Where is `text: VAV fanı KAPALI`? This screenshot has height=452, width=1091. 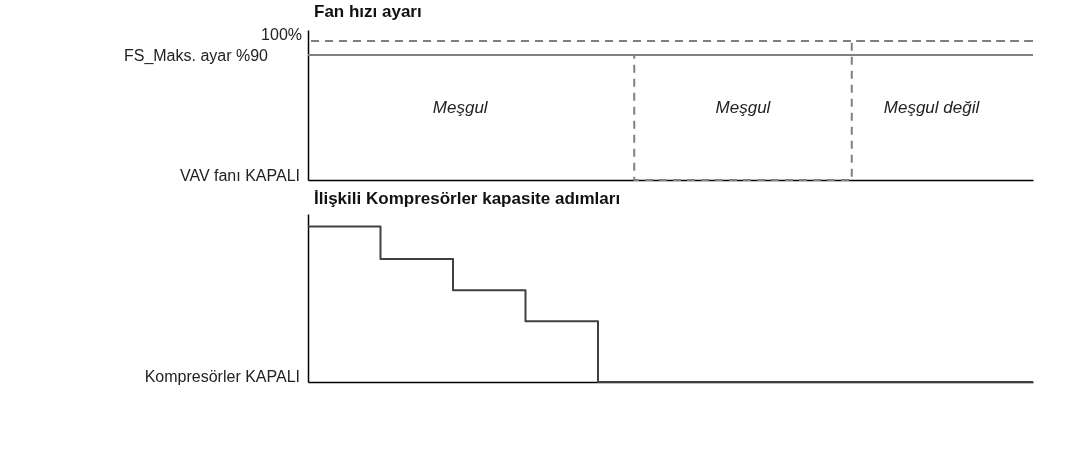
text: VAV fanı KAPALI is located at coordinates (239, 175).